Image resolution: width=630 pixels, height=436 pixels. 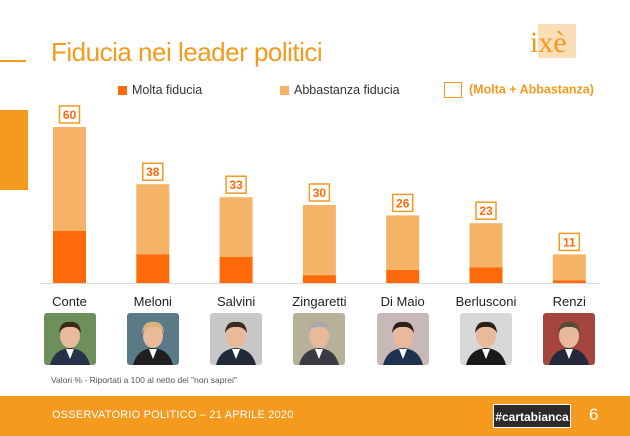 What do you see at coordinates (319, 279) in the screenshot?
I see `bar-molta-zingaretti` at bounding box center [319, 279].